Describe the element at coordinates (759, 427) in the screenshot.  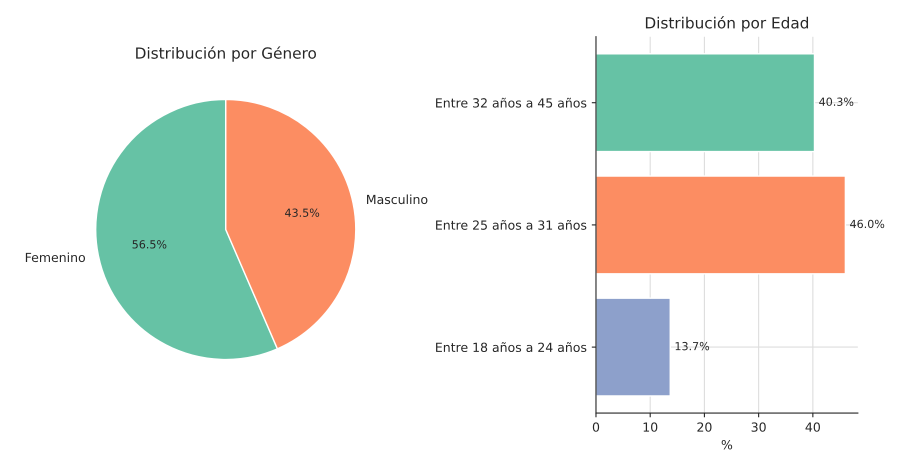
I see `x-tick-label: 30` at that location.